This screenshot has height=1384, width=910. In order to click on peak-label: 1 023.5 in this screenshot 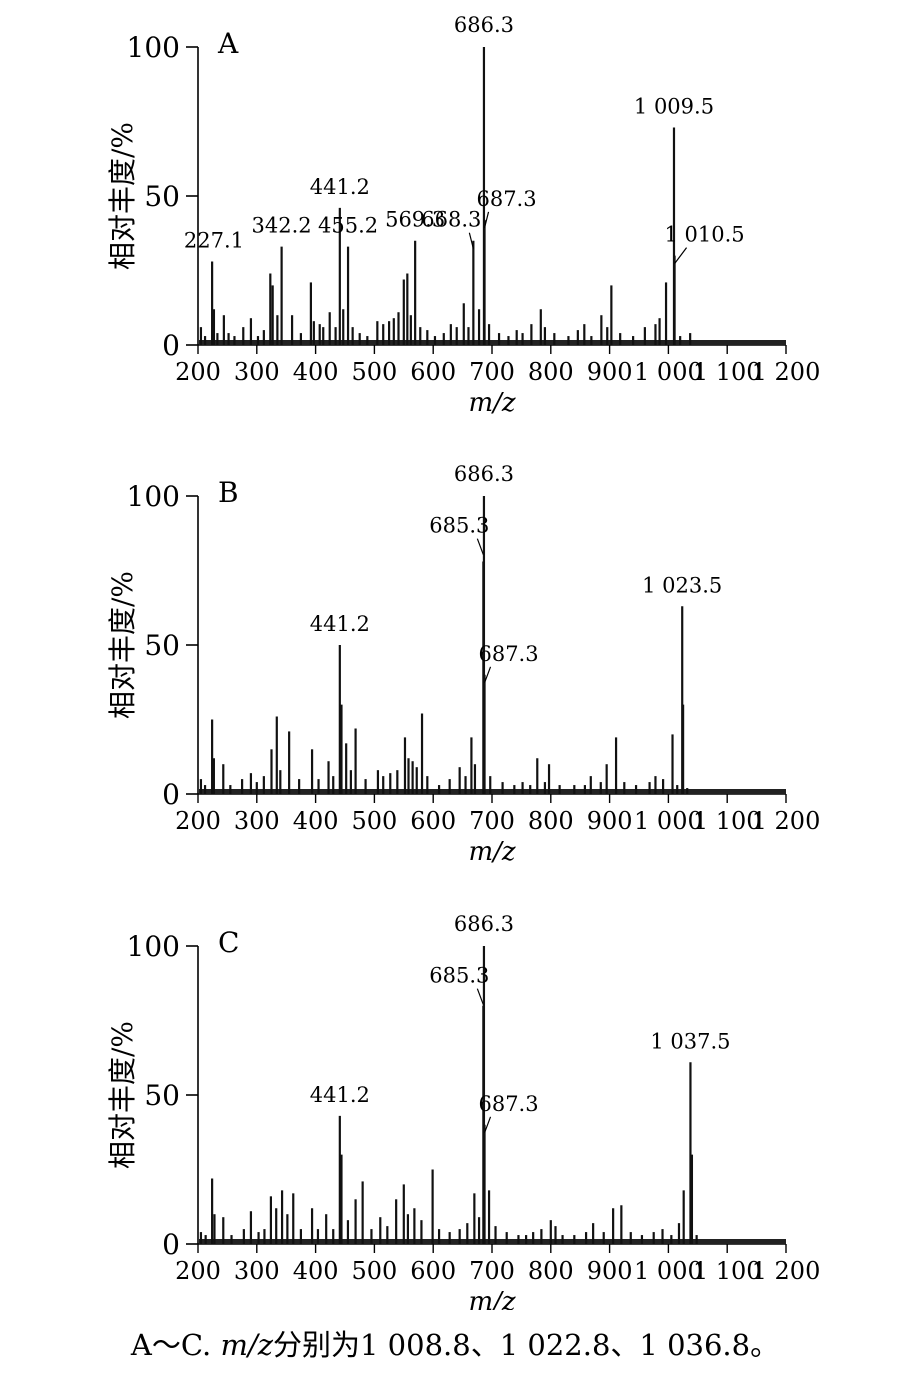, I will do `click(682, 585)`.